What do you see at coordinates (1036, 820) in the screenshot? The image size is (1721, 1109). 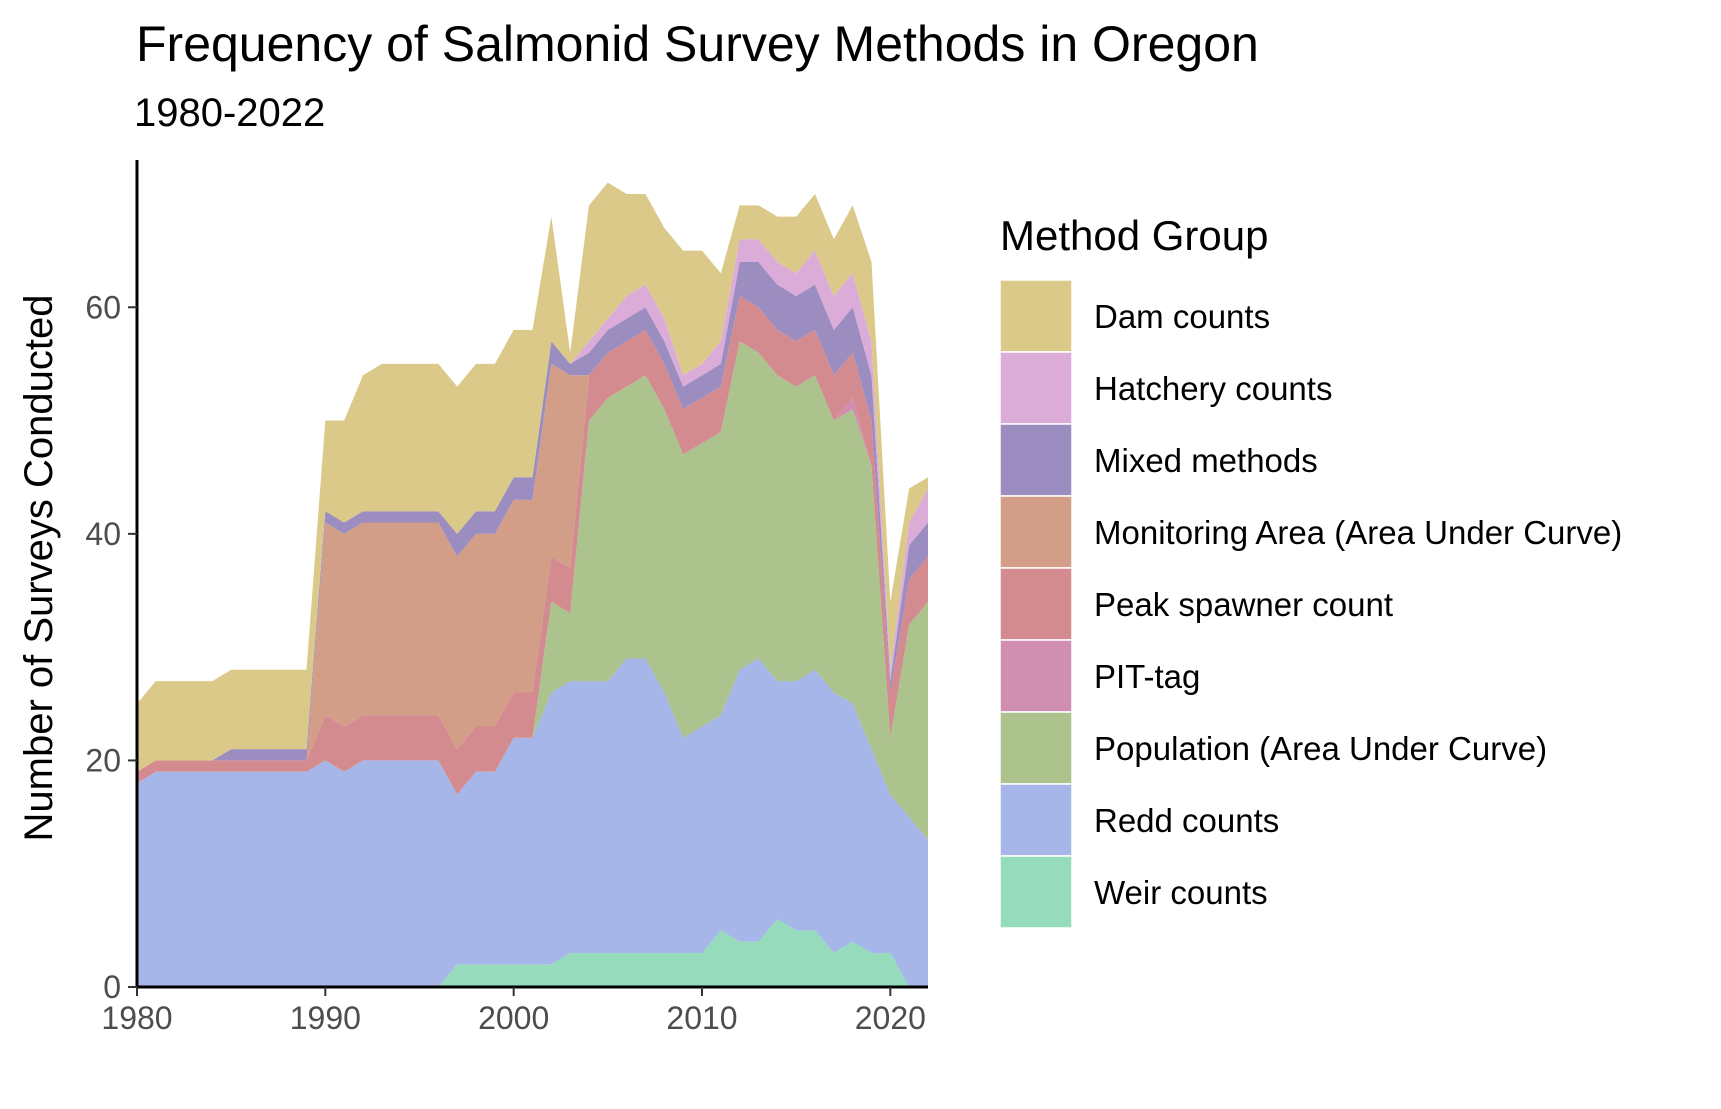 I see `legend-key-redd-counts` at bounding box center [1036, 820].